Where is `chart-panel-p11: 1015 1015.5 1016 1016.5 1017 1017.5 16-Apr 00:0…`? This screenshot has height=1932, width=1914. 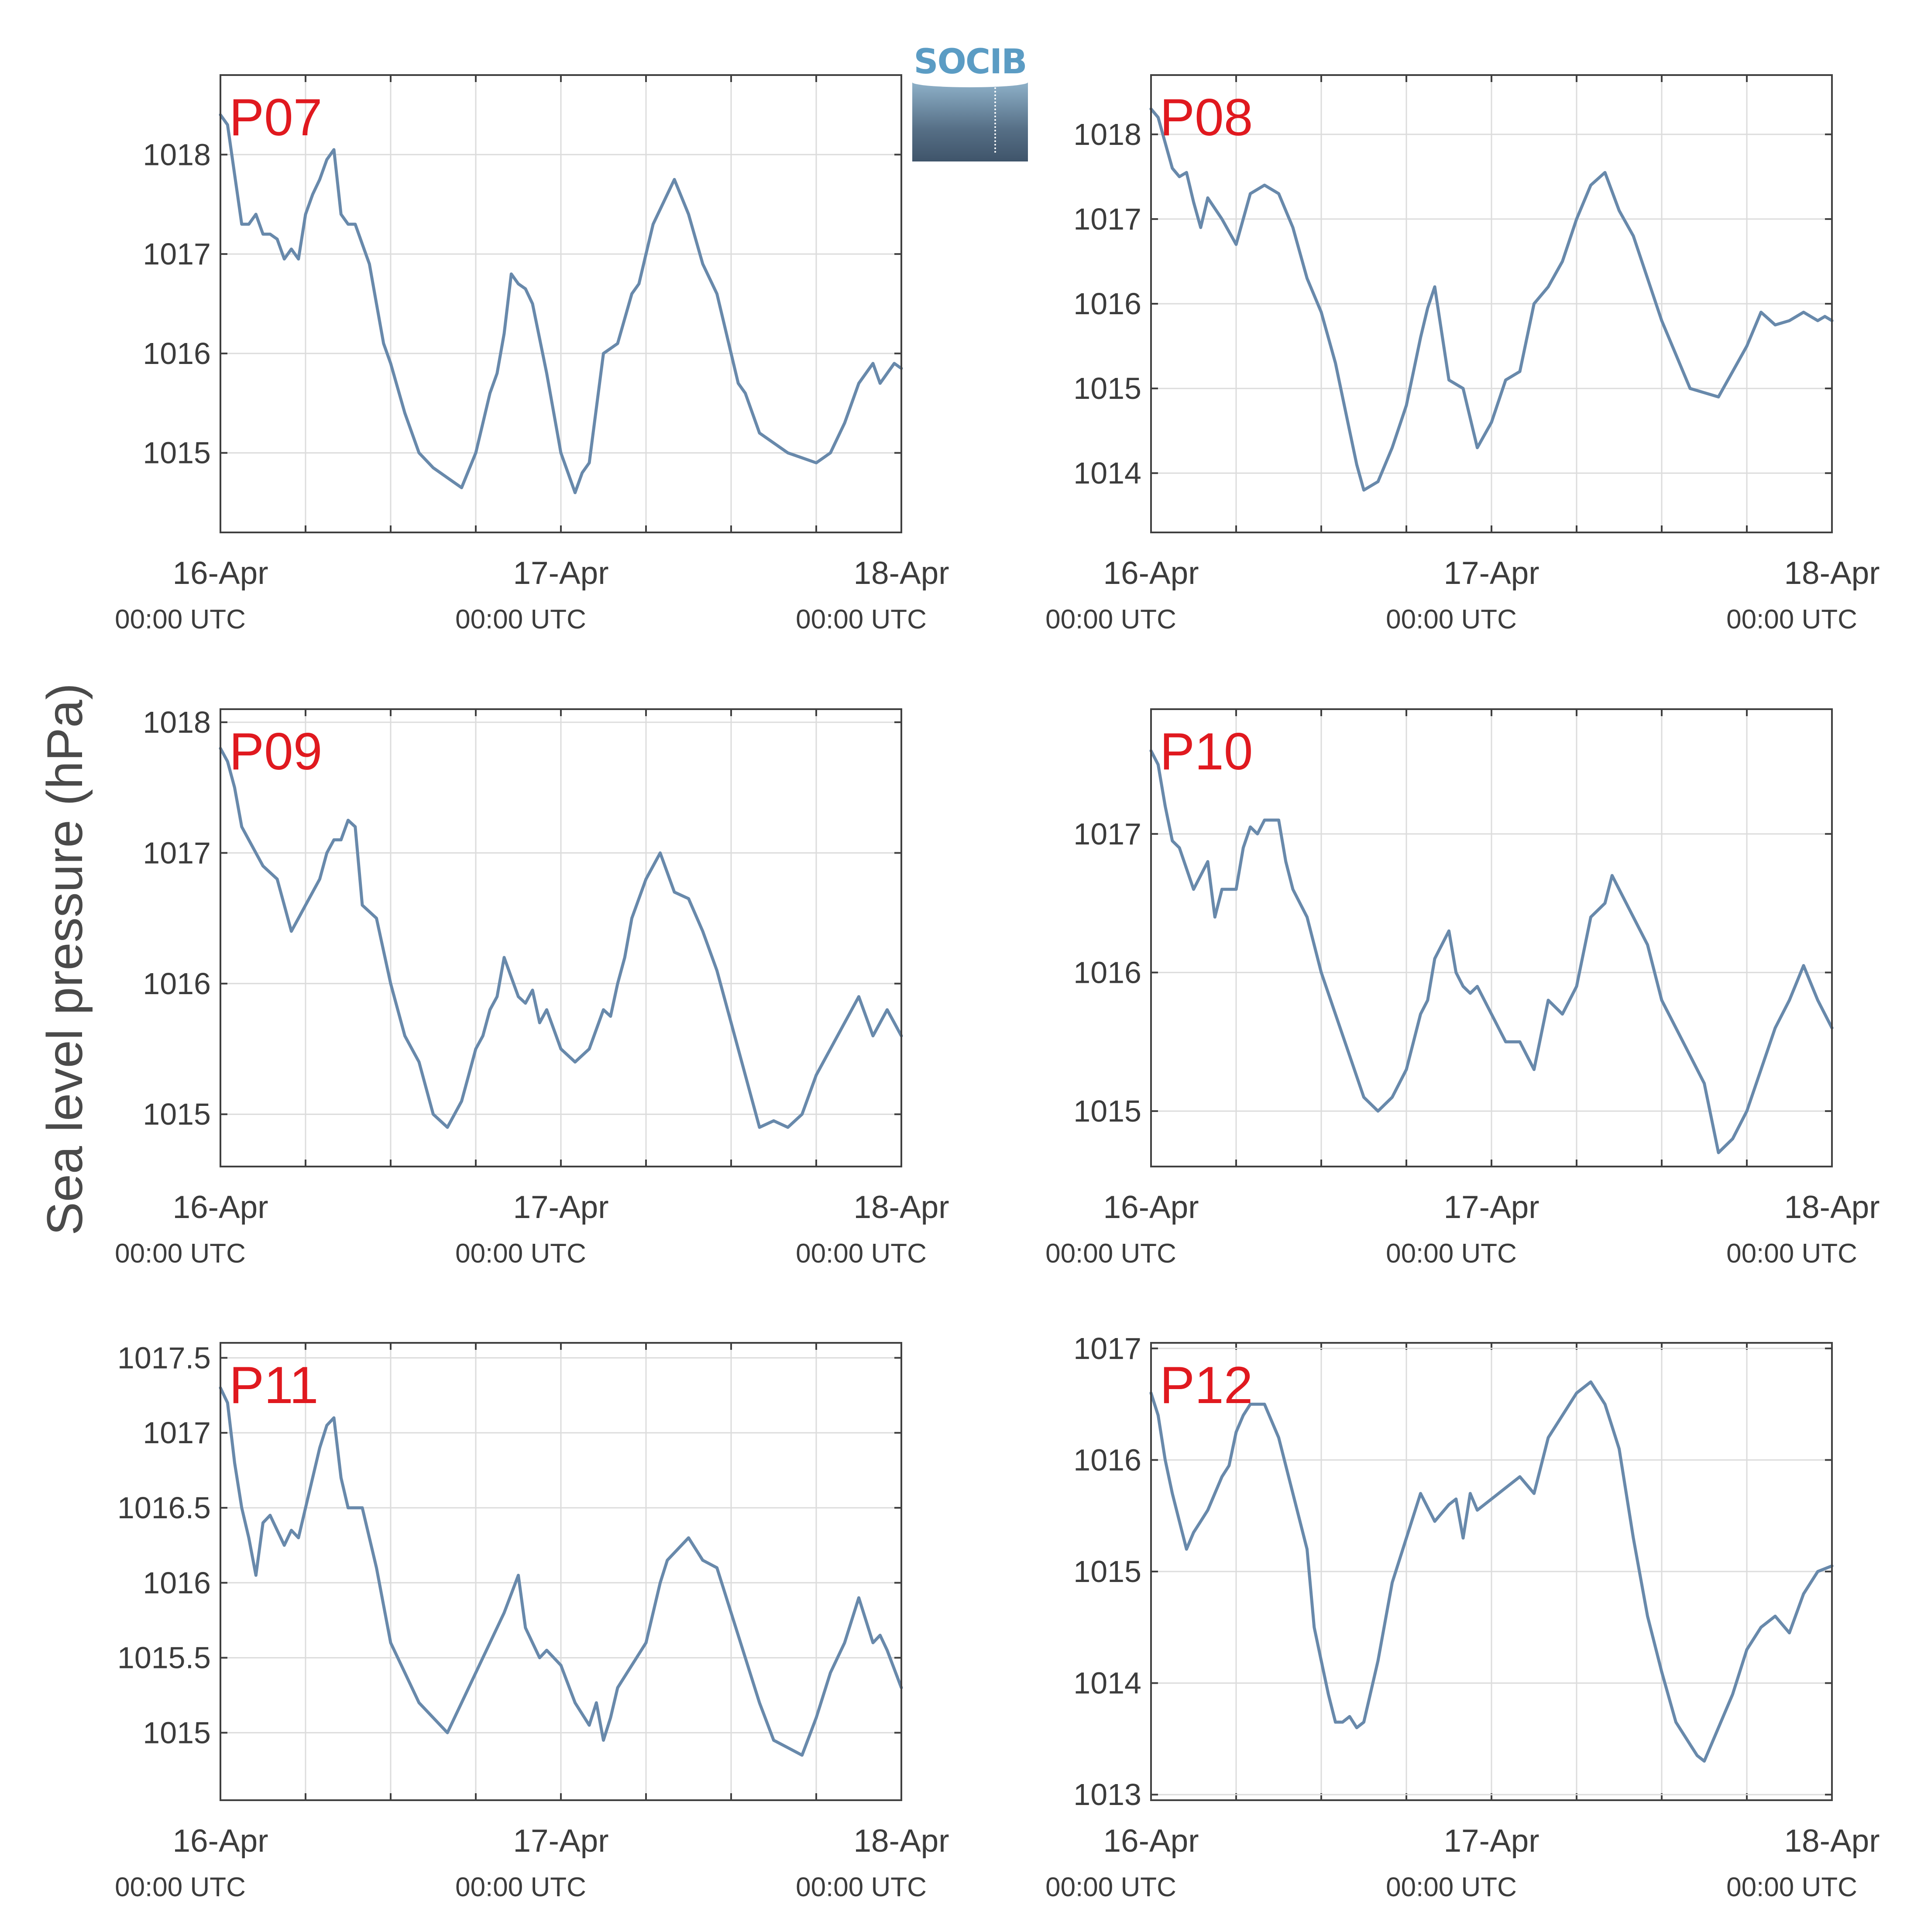 chart-panel-p11: 1015 1015.5 1016 1016.5 1017 1017.5 16-Apr 00:0… is located at coordinates (532, 1621).